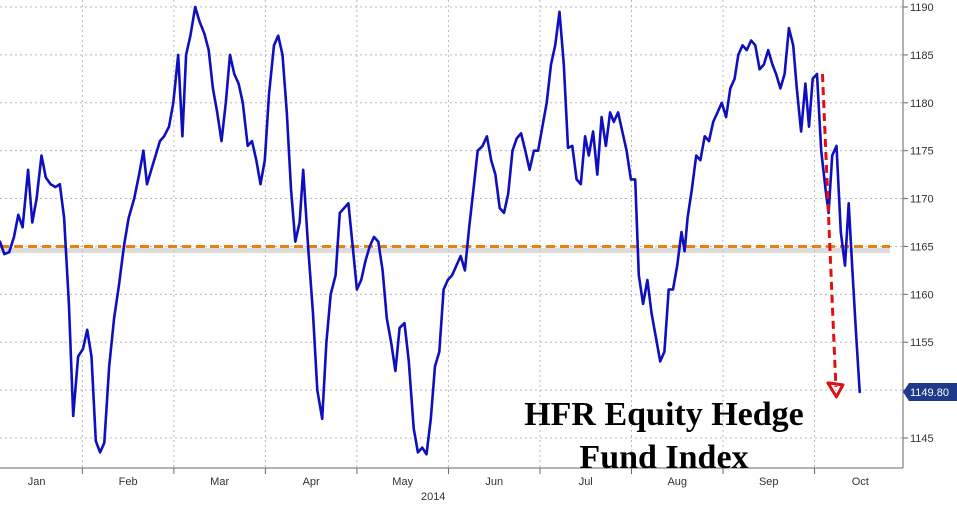  What do you see at coordinates (922, 343) in the screenshot?
I see `y-tick-label: 1155` at bounding box center [922, 343].